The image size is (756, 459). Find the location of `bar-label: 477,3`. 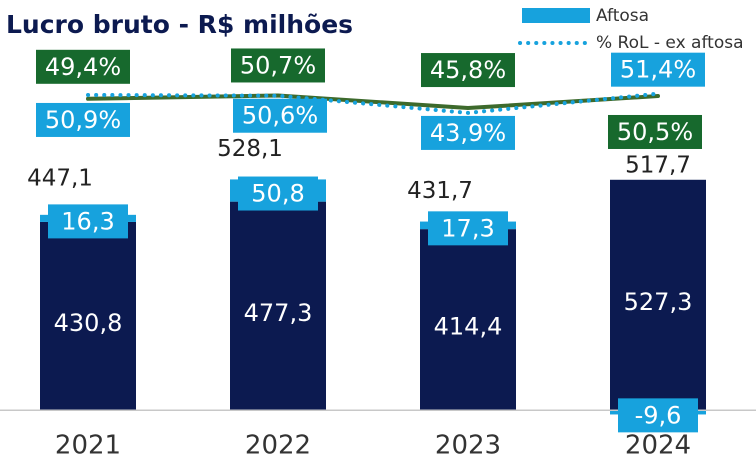

bar-label: 477,3 is located at coordinates (278, 313).